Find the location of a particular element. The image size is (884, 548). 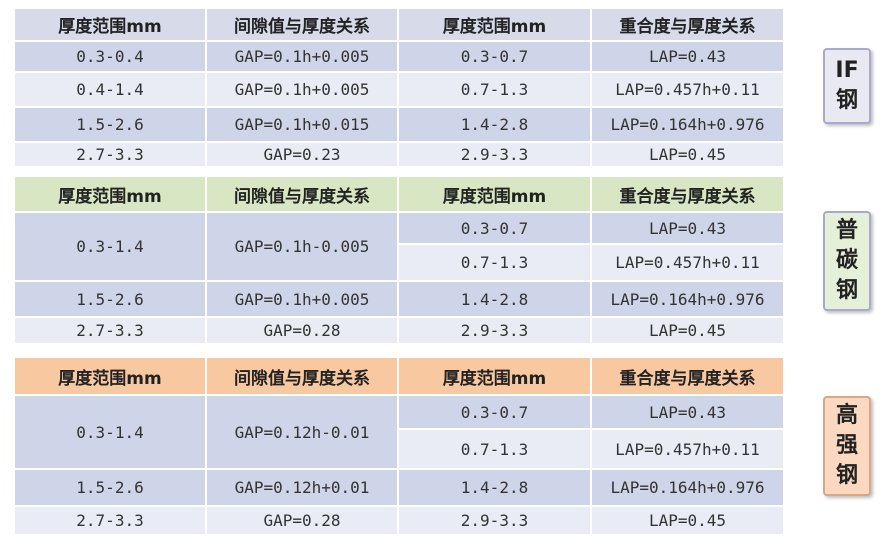

table-row: 0.3-0.4 GAP=0.1h+0.005 0.3-0.7 LAP=0.43 is located at coordinates (399, 56).